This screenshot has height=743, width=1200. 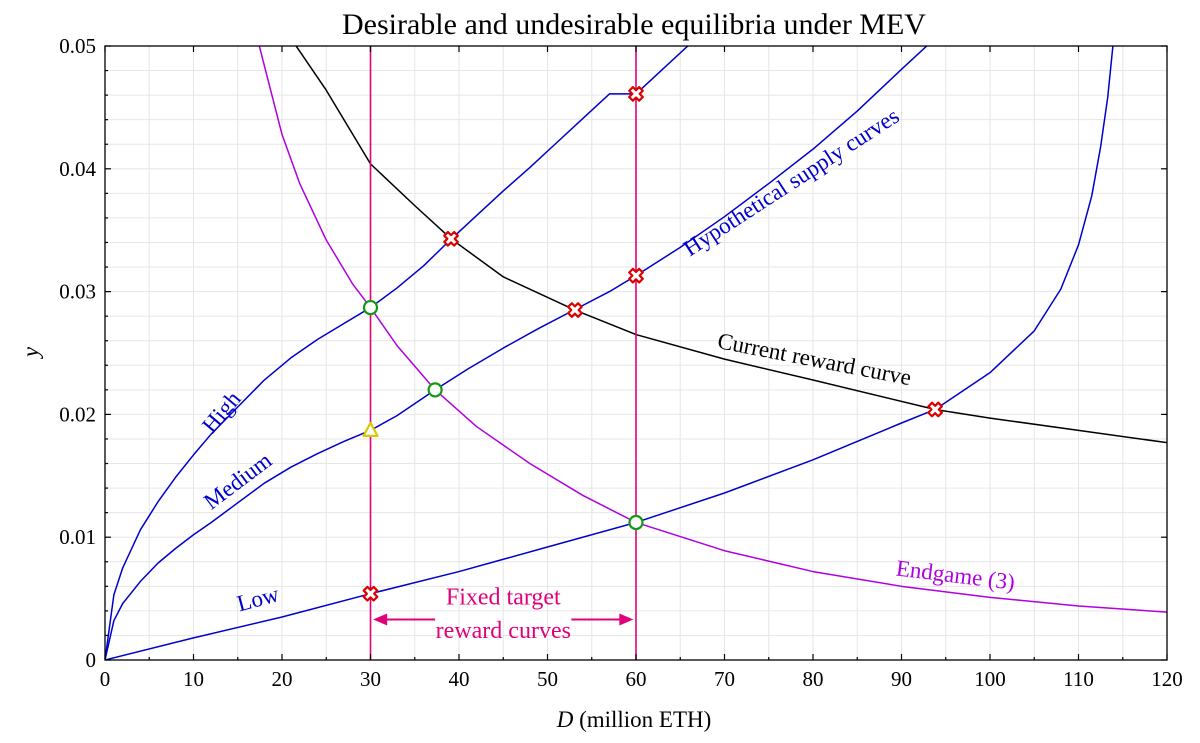 What do you see at coordinates (370, 429) in the screenshot?
I see `neutral-equilibrium-marker` at bounding box center [370, 429].